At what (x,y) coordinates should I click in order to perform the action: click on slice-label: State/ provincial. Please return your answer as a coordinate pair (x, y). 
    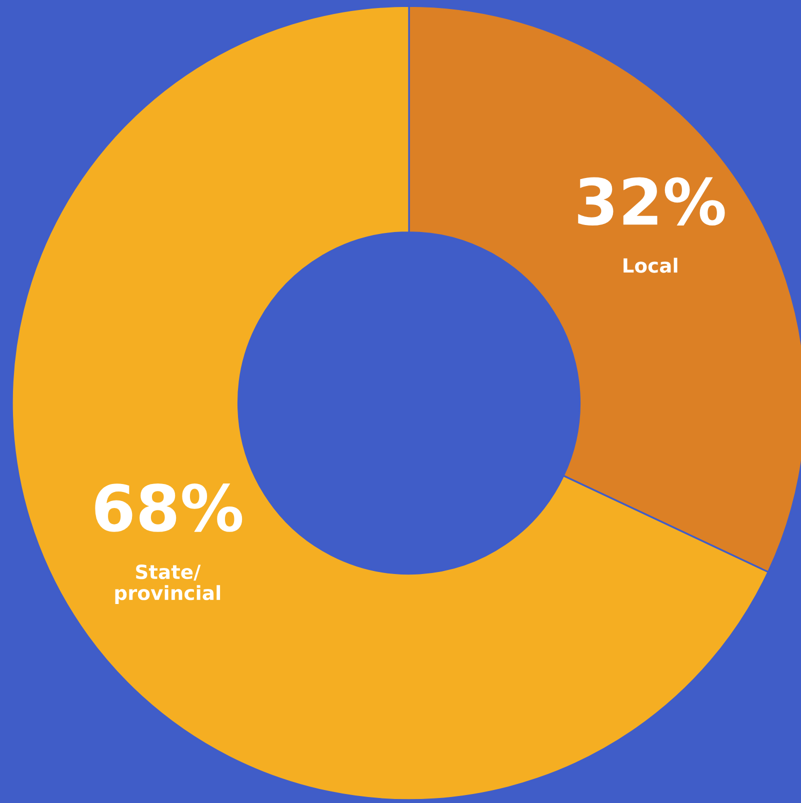
    Looking at the image, I should click on (167, 584).